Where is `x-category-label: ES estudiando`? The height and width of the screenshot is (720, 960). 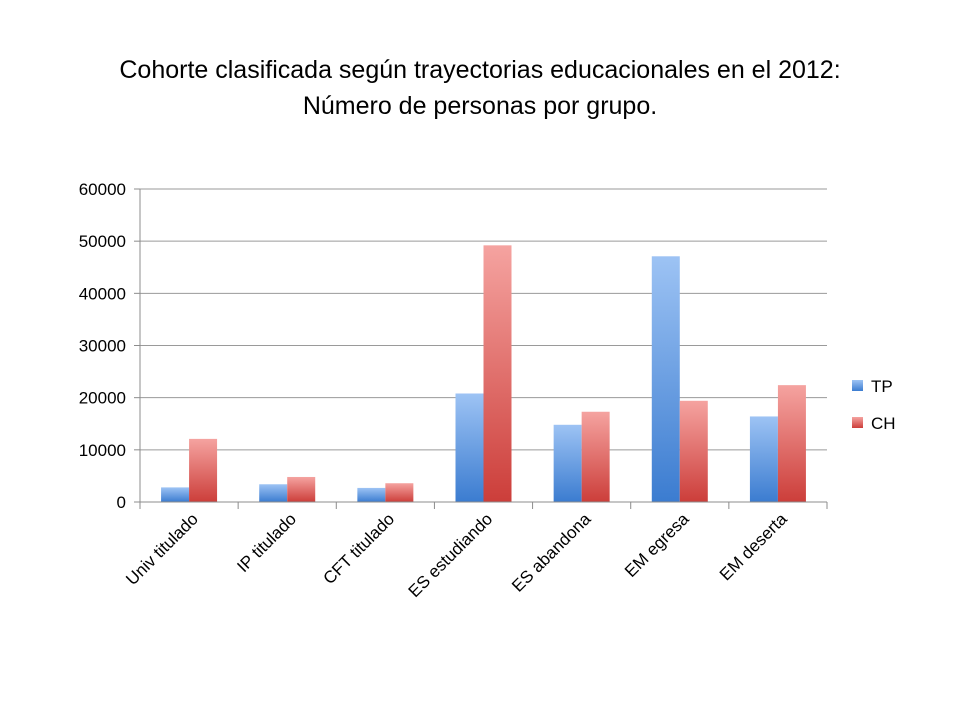
x-category-label: ES estudiando is located at coordinates (451, 555).